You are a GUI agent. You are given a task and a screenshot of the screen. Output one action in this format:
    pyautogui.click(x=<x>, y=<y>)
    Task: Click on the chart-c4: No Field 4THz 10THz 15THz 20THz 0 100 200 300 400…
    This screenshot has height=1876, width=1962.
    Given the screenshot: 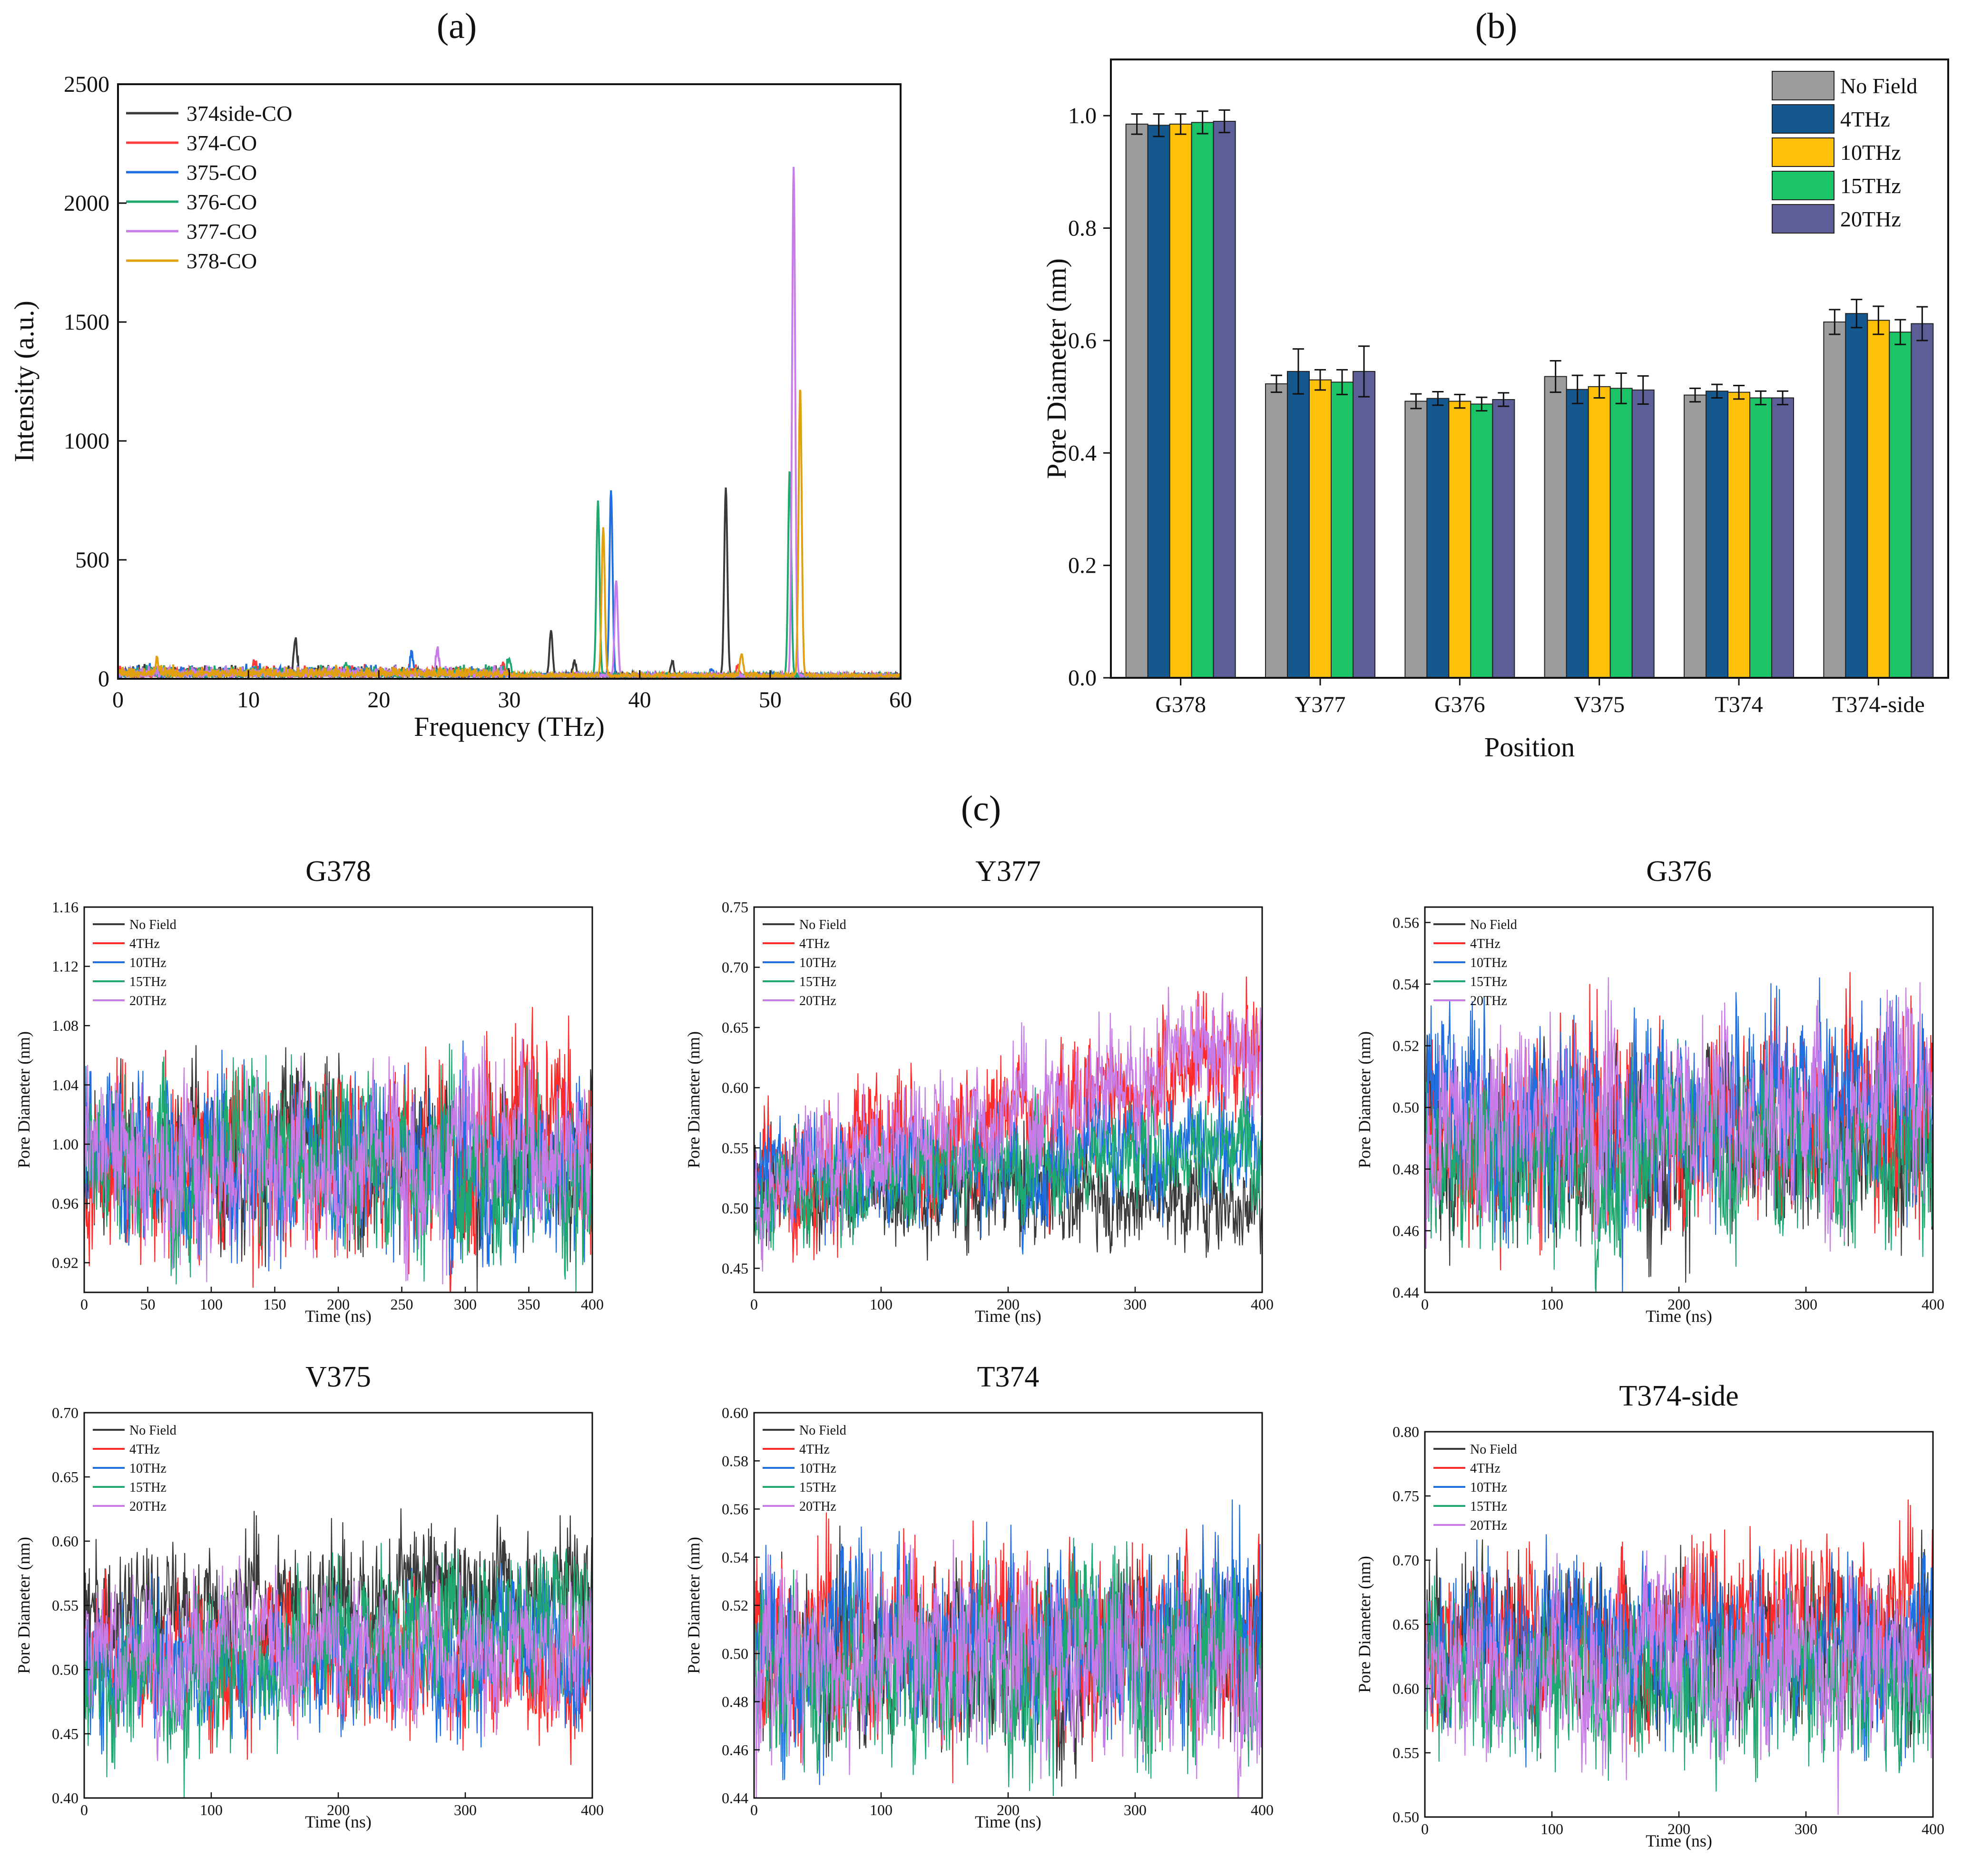 What is the action you would take?
    pyautogui.click(x=309, y=1596)
    